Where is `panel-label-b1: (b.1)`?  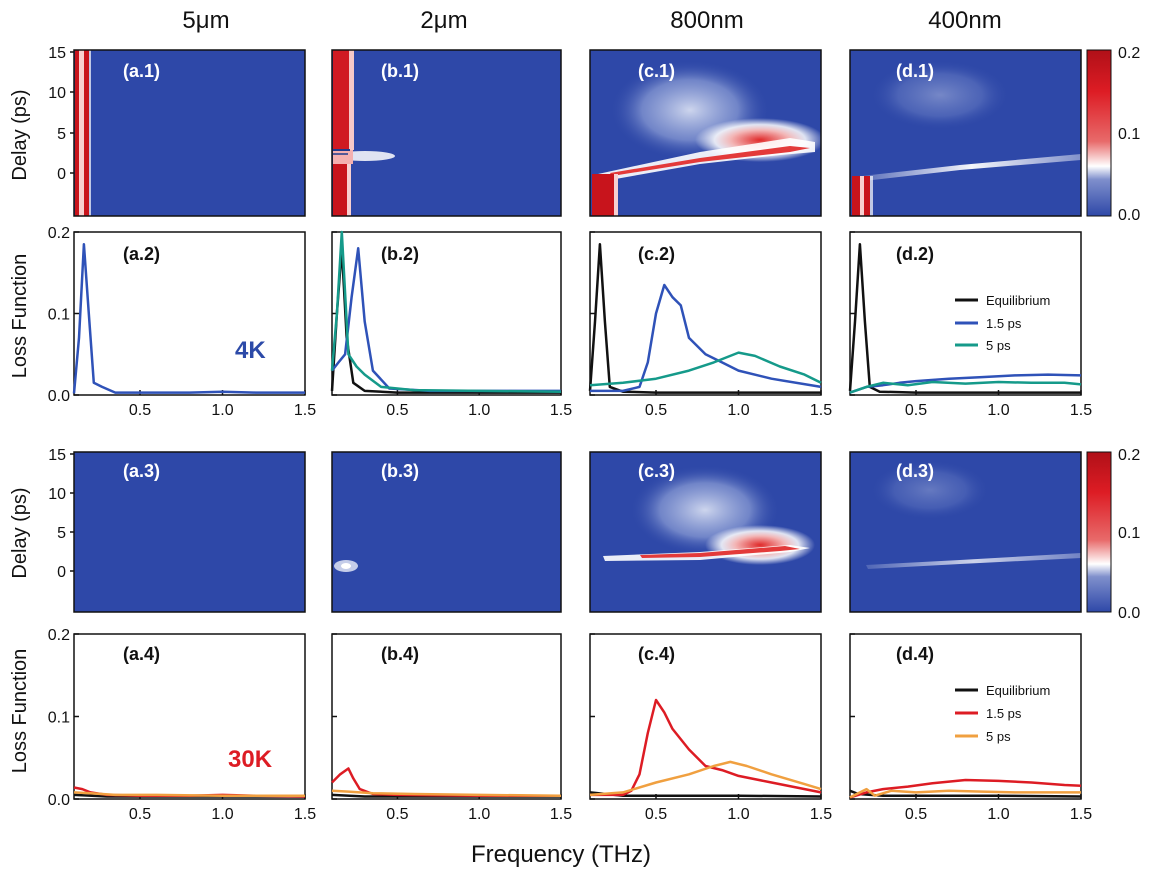
panel-label-b1: (b.1) is located at coordinates (400, 71).